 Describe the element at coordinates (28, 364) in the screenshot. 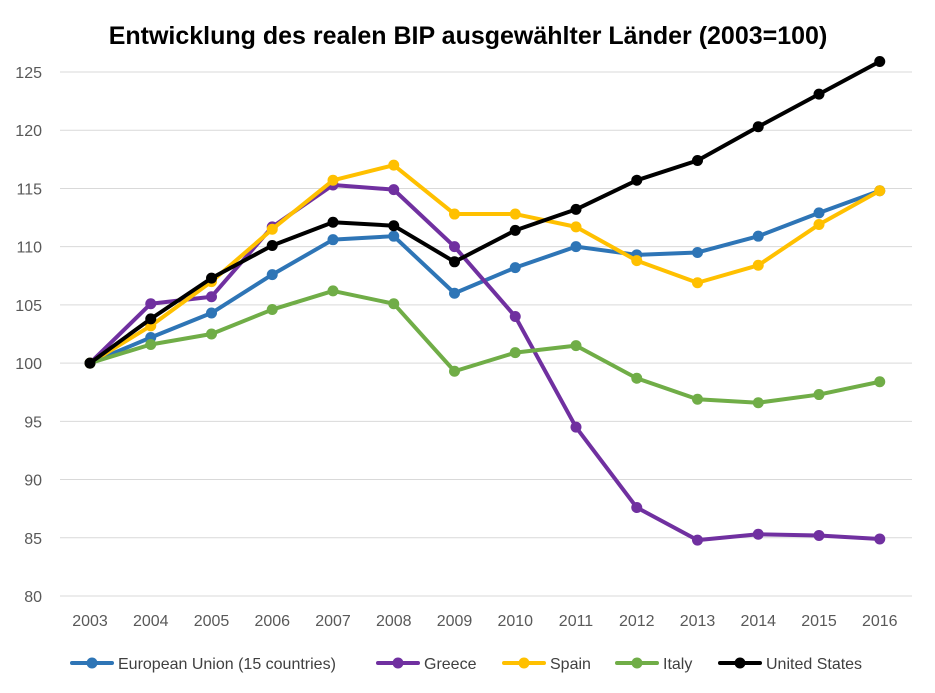

I see `y-tick-label: 100` at that location.